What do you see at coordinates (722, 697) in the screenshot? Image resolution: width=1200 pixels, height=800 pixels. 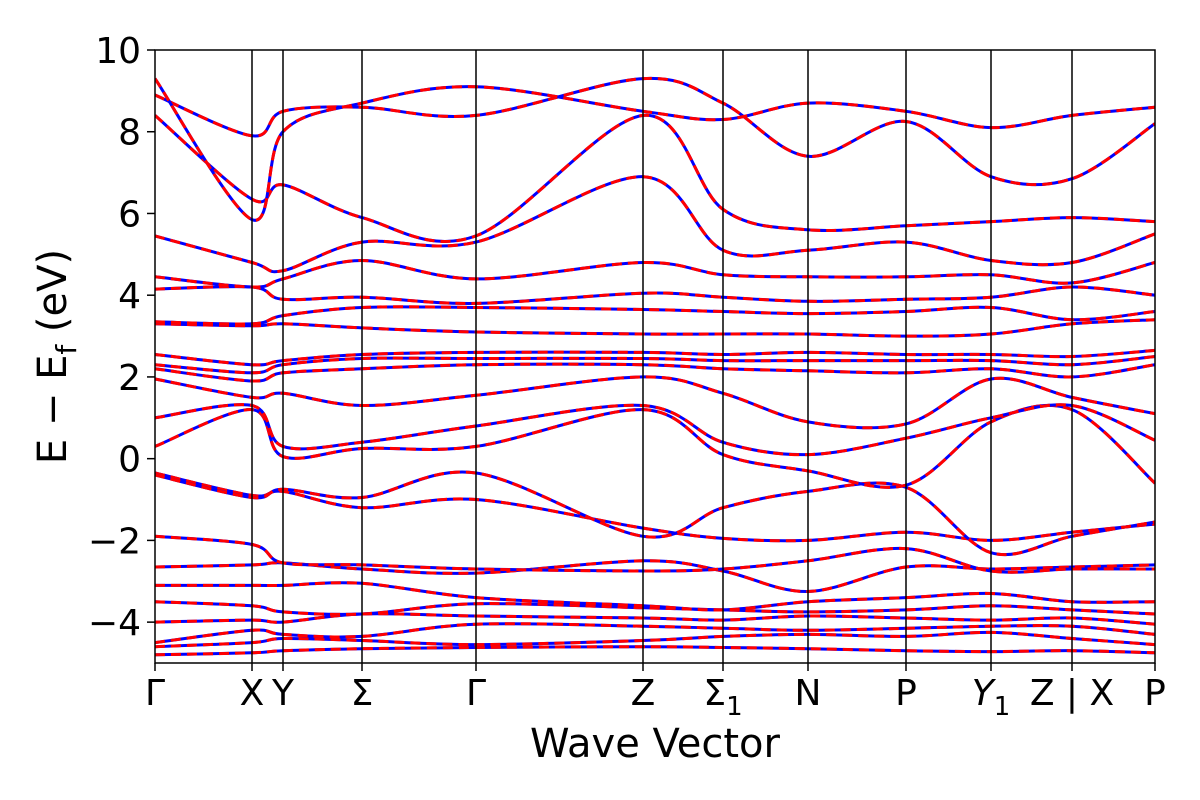 I see `x-tick-label: Σ1` at bounding box center [722, 697].